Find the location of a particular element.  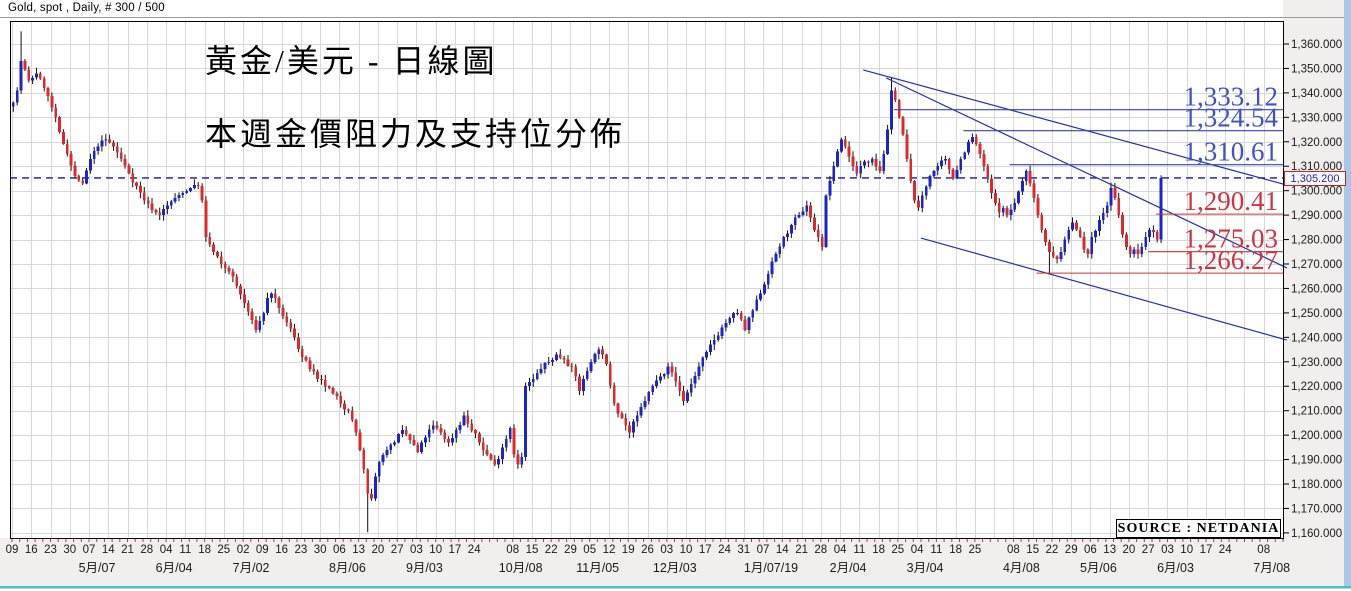

svg-text: 1,340.000 is located at coordinates (1316, 94).